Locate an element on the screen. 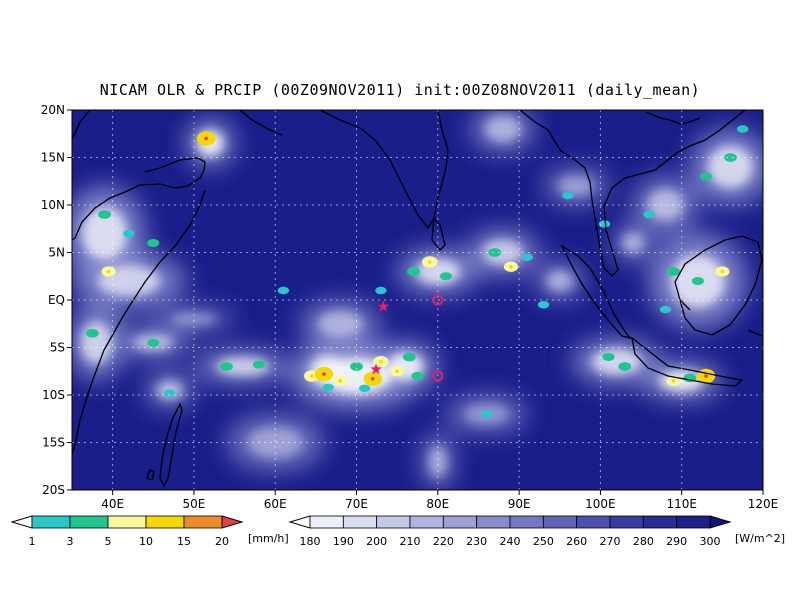  colorbar-level-label: 250 is located at coordinates (543, 541).